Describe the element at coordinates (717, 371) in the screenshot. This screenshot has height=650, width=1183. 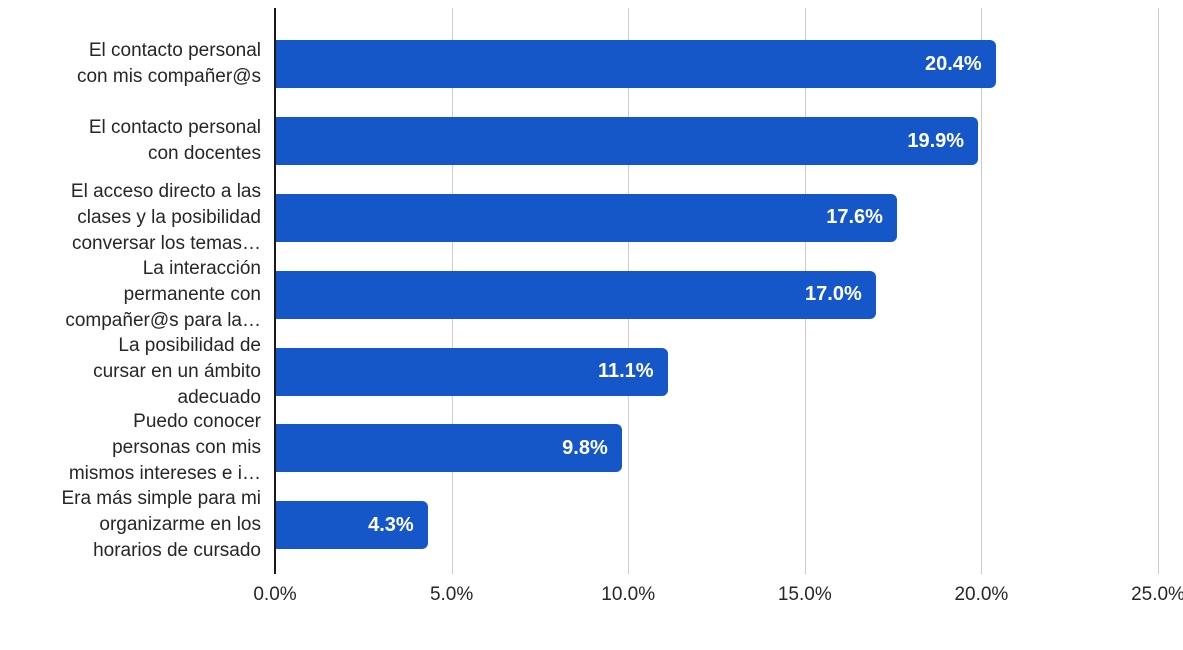
I see `bar-row: 11.1%` at that location.